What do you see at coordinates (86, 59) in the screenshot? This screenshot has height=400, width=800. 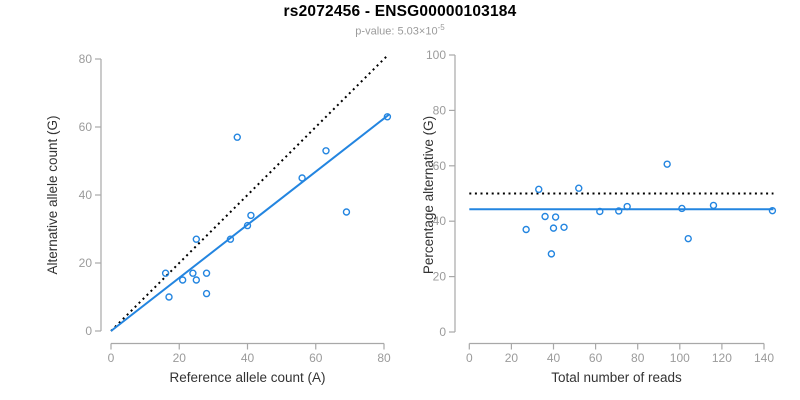 I see `panel-1-y-tick-label: 80` at bounding box center [86, 59].